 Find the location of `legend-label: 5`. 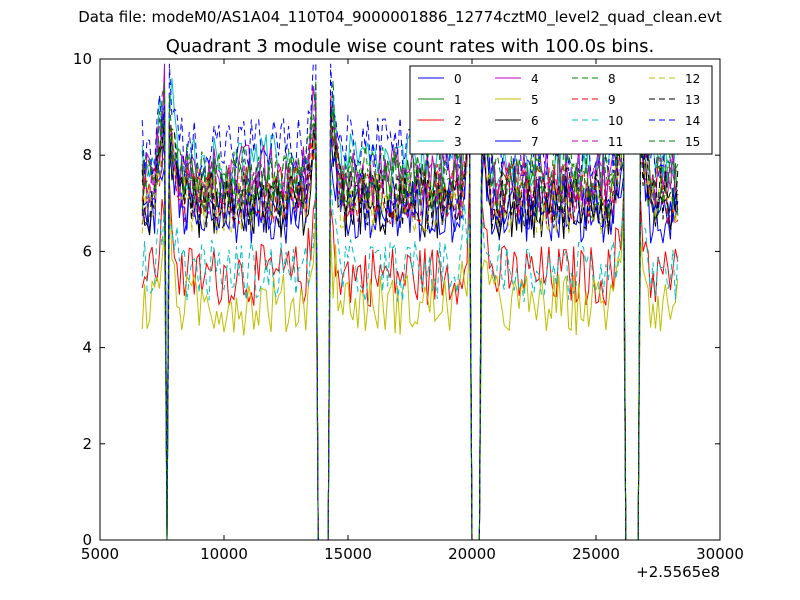

legend-label: 5 is located at coordinates (535, 100).